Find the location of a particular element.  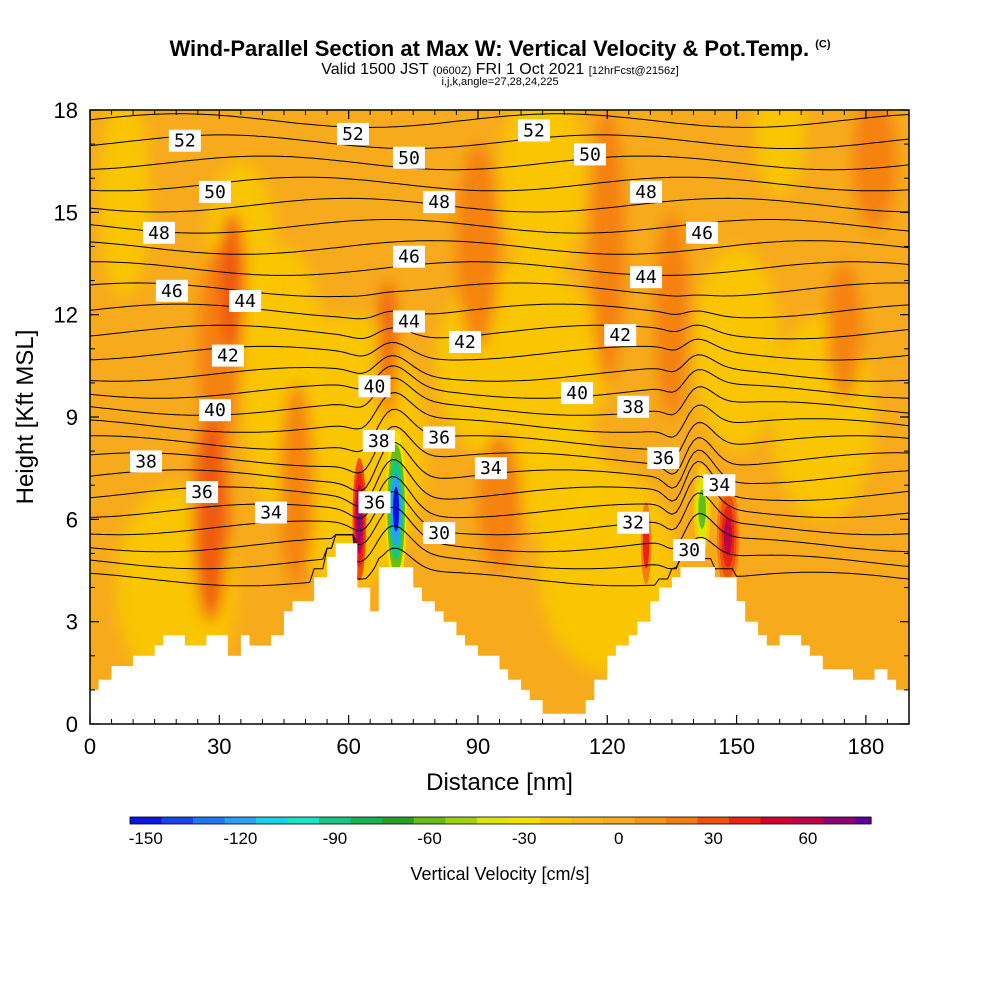

colorbar-tick-label: 0 is located at coordinates (618, 838).